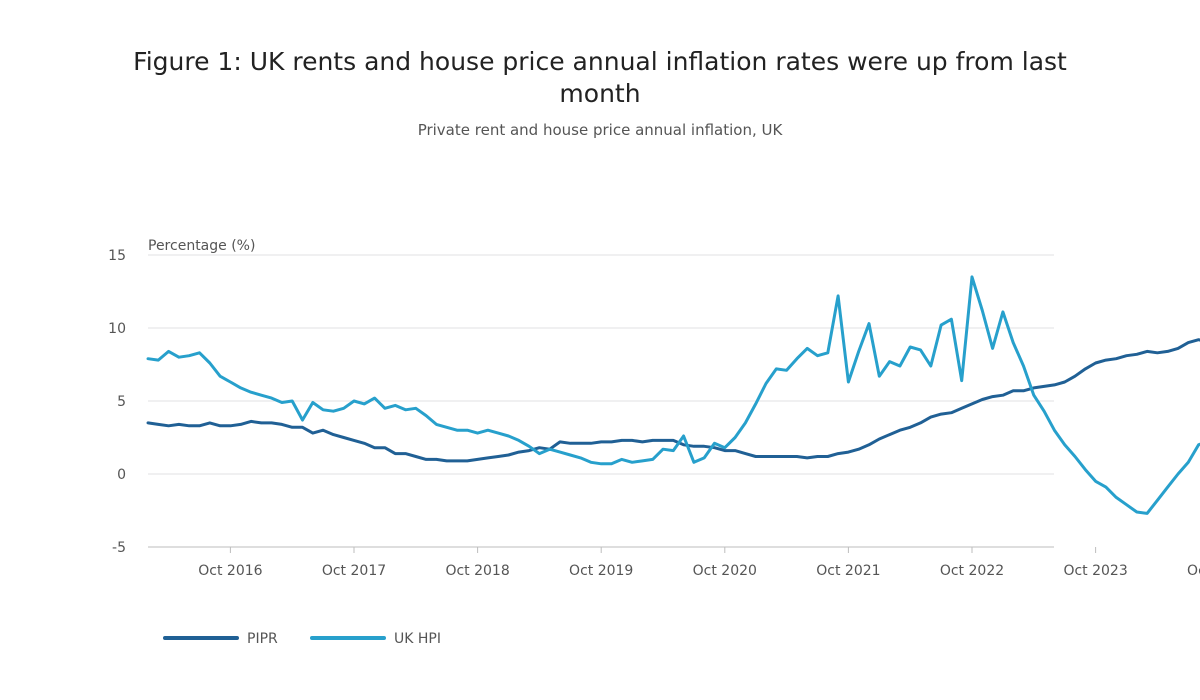 The height and width of the screenshot is (700, 1200). Describe the element at coordinates (725, 571) in the screenshot. I see `x-tick-label: Oct 2020` at that location.